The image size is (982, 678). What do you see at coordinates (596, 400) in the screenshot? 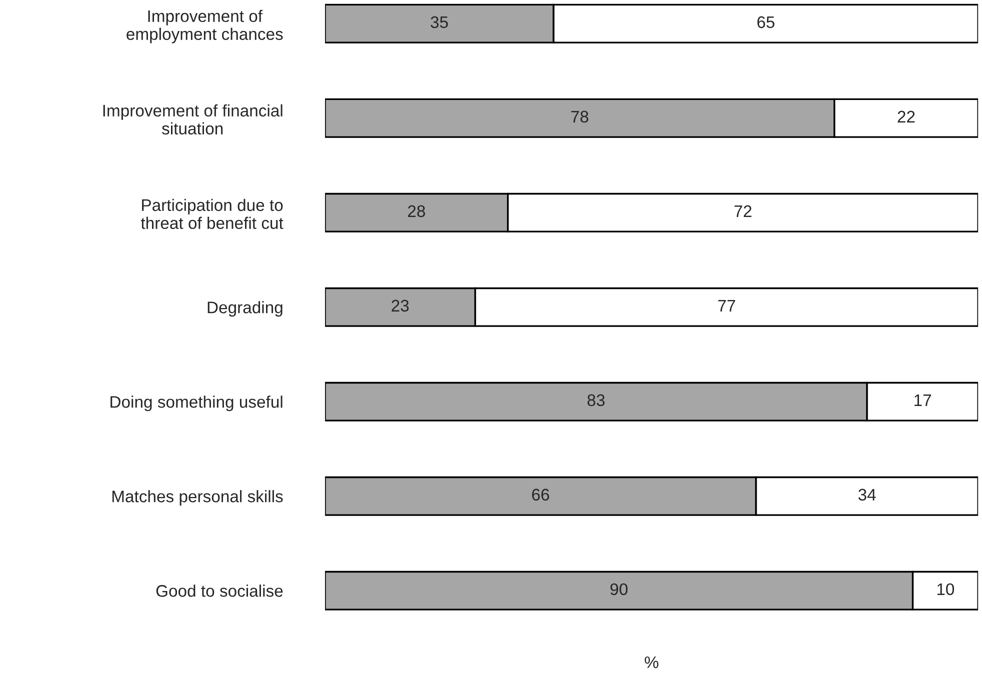
I see `data-label: 83` at bounding box center [596, 400].